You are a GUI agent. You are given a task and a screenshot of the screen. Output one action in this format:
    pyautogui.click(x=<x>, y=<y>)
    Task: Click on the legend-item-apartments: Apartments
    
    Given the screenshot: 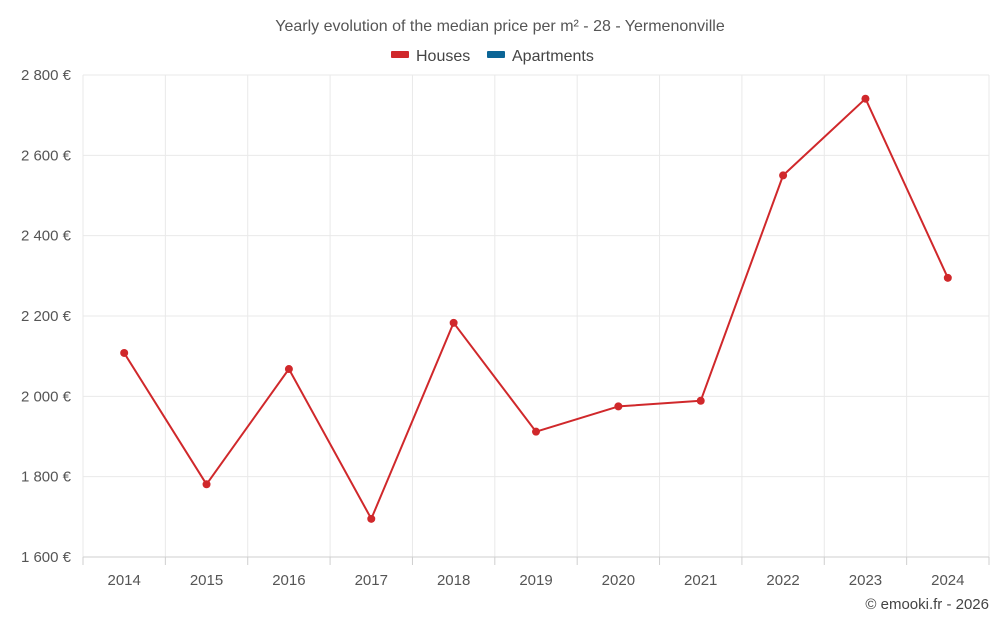 What is the action you would take?
    pyautogui.click(x=540, y=56)
    